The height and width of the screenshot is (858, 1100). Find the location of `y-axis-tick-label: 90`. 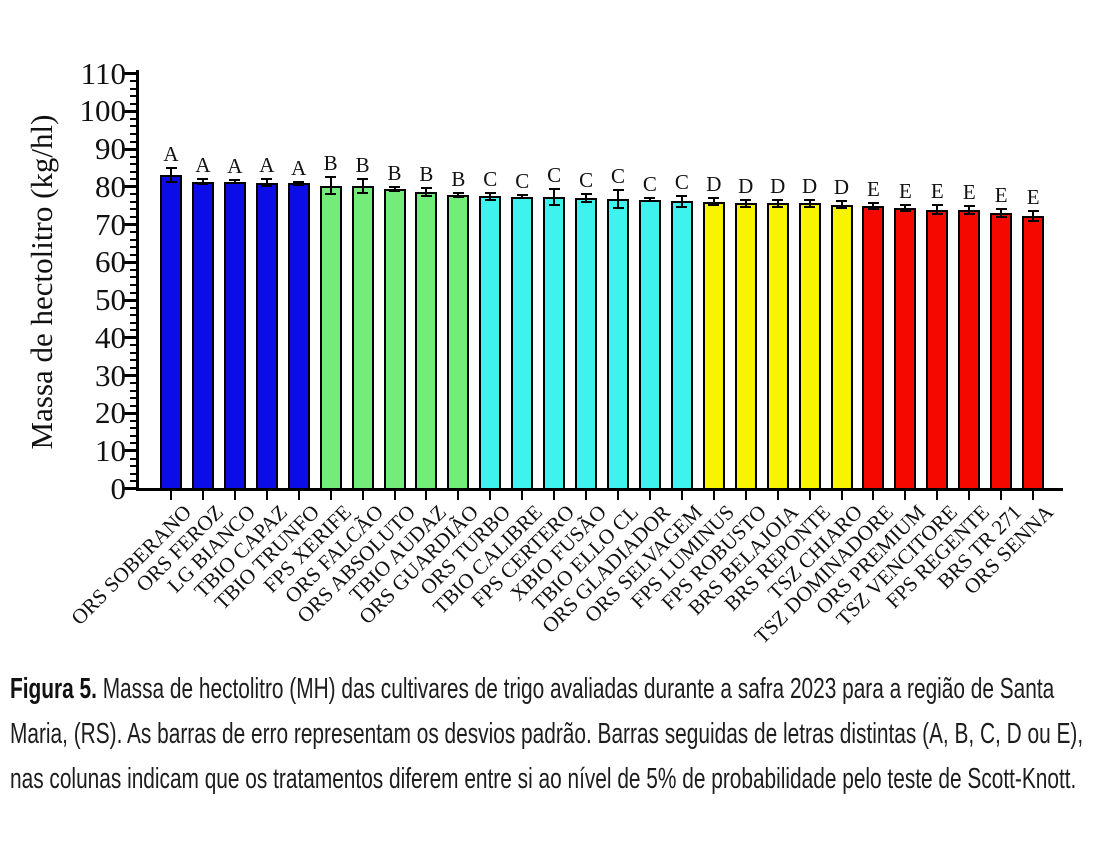

y-axis-tick-label: 90 is located at coordinates (110, 149).